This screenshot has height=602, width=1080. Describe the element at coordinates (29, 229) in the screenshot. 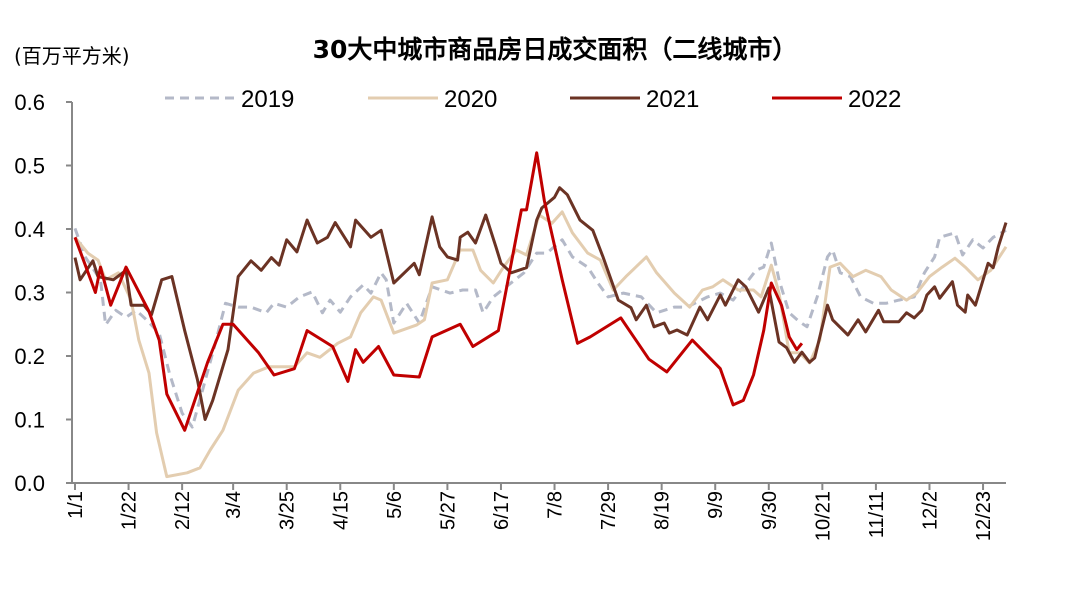

I see `y-tick-label: 0.4` at that location.